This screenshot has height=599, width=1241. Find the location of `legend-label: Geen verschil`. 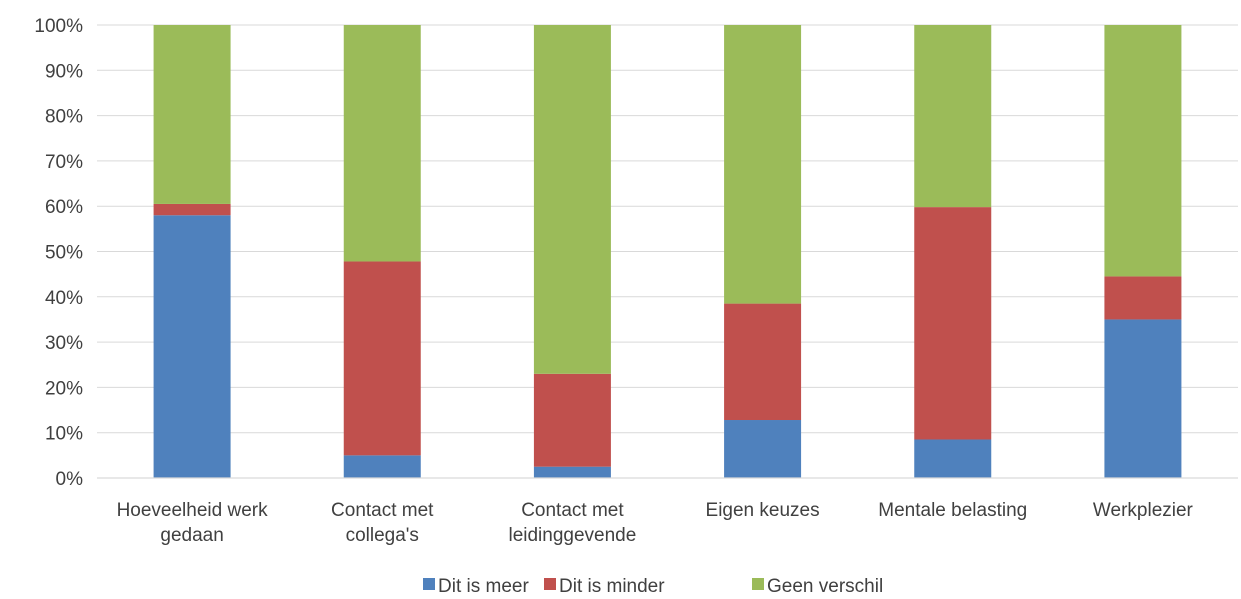

legend-label: Geen verschil is located at coordinates (825, 586).